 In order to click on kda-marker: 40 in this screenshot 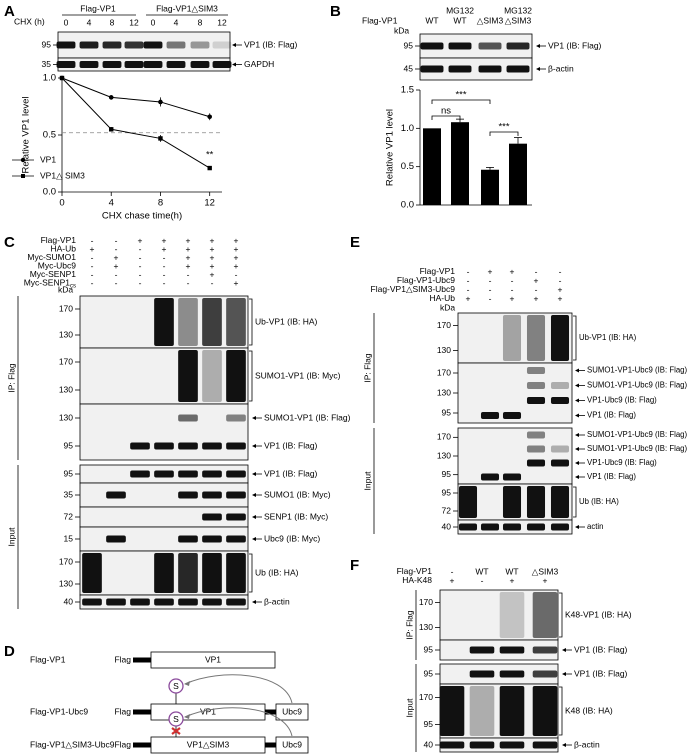, I will do `click(429, 744)`.